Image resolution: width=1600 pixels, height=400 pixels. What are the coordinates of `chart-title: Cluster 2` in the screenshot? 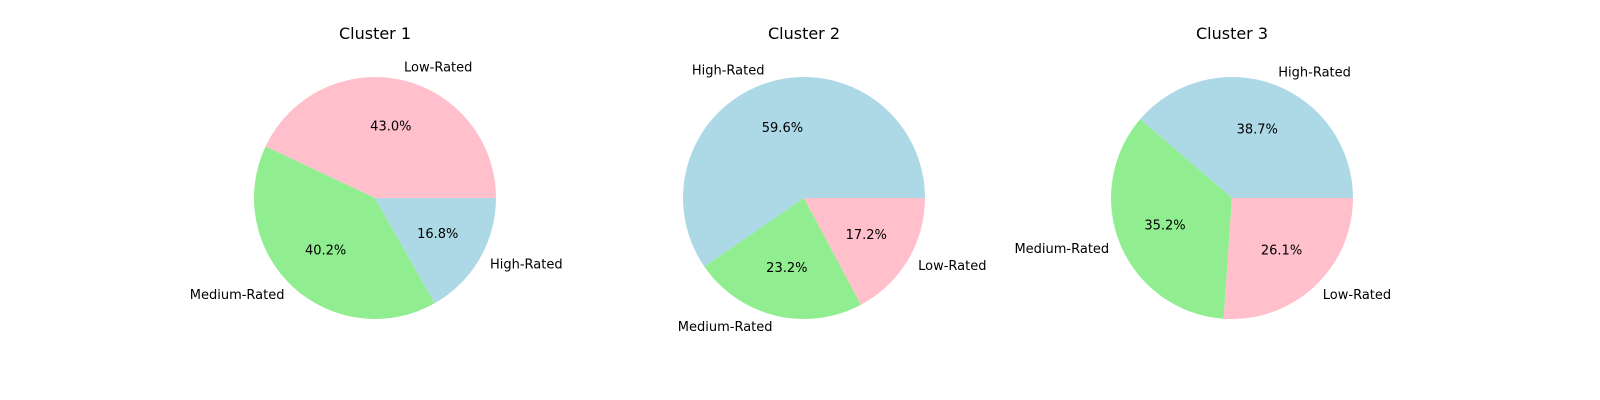 It's located at (804, 33).